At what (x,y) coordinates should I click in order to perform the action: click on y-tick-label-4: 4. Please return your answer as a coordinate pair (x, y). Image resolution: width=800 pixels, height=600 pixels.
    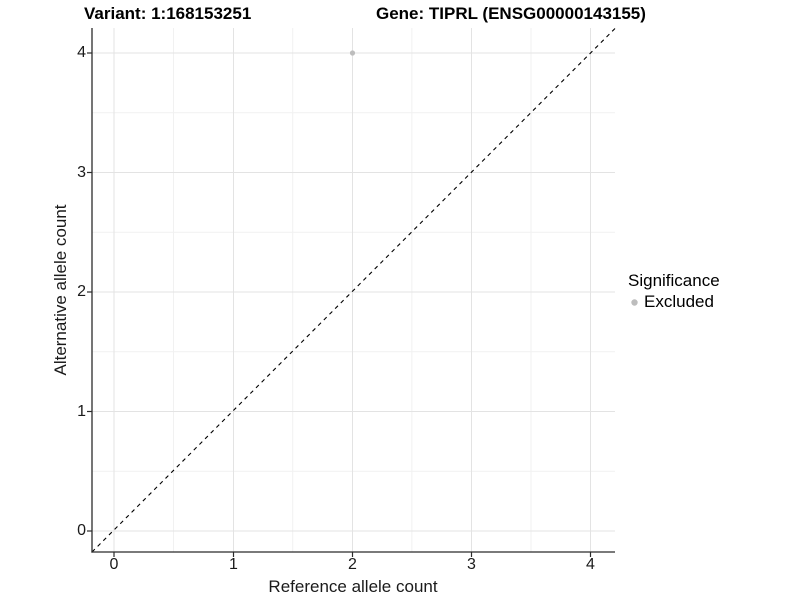
    Looking at the image, I should click on (81, 52).